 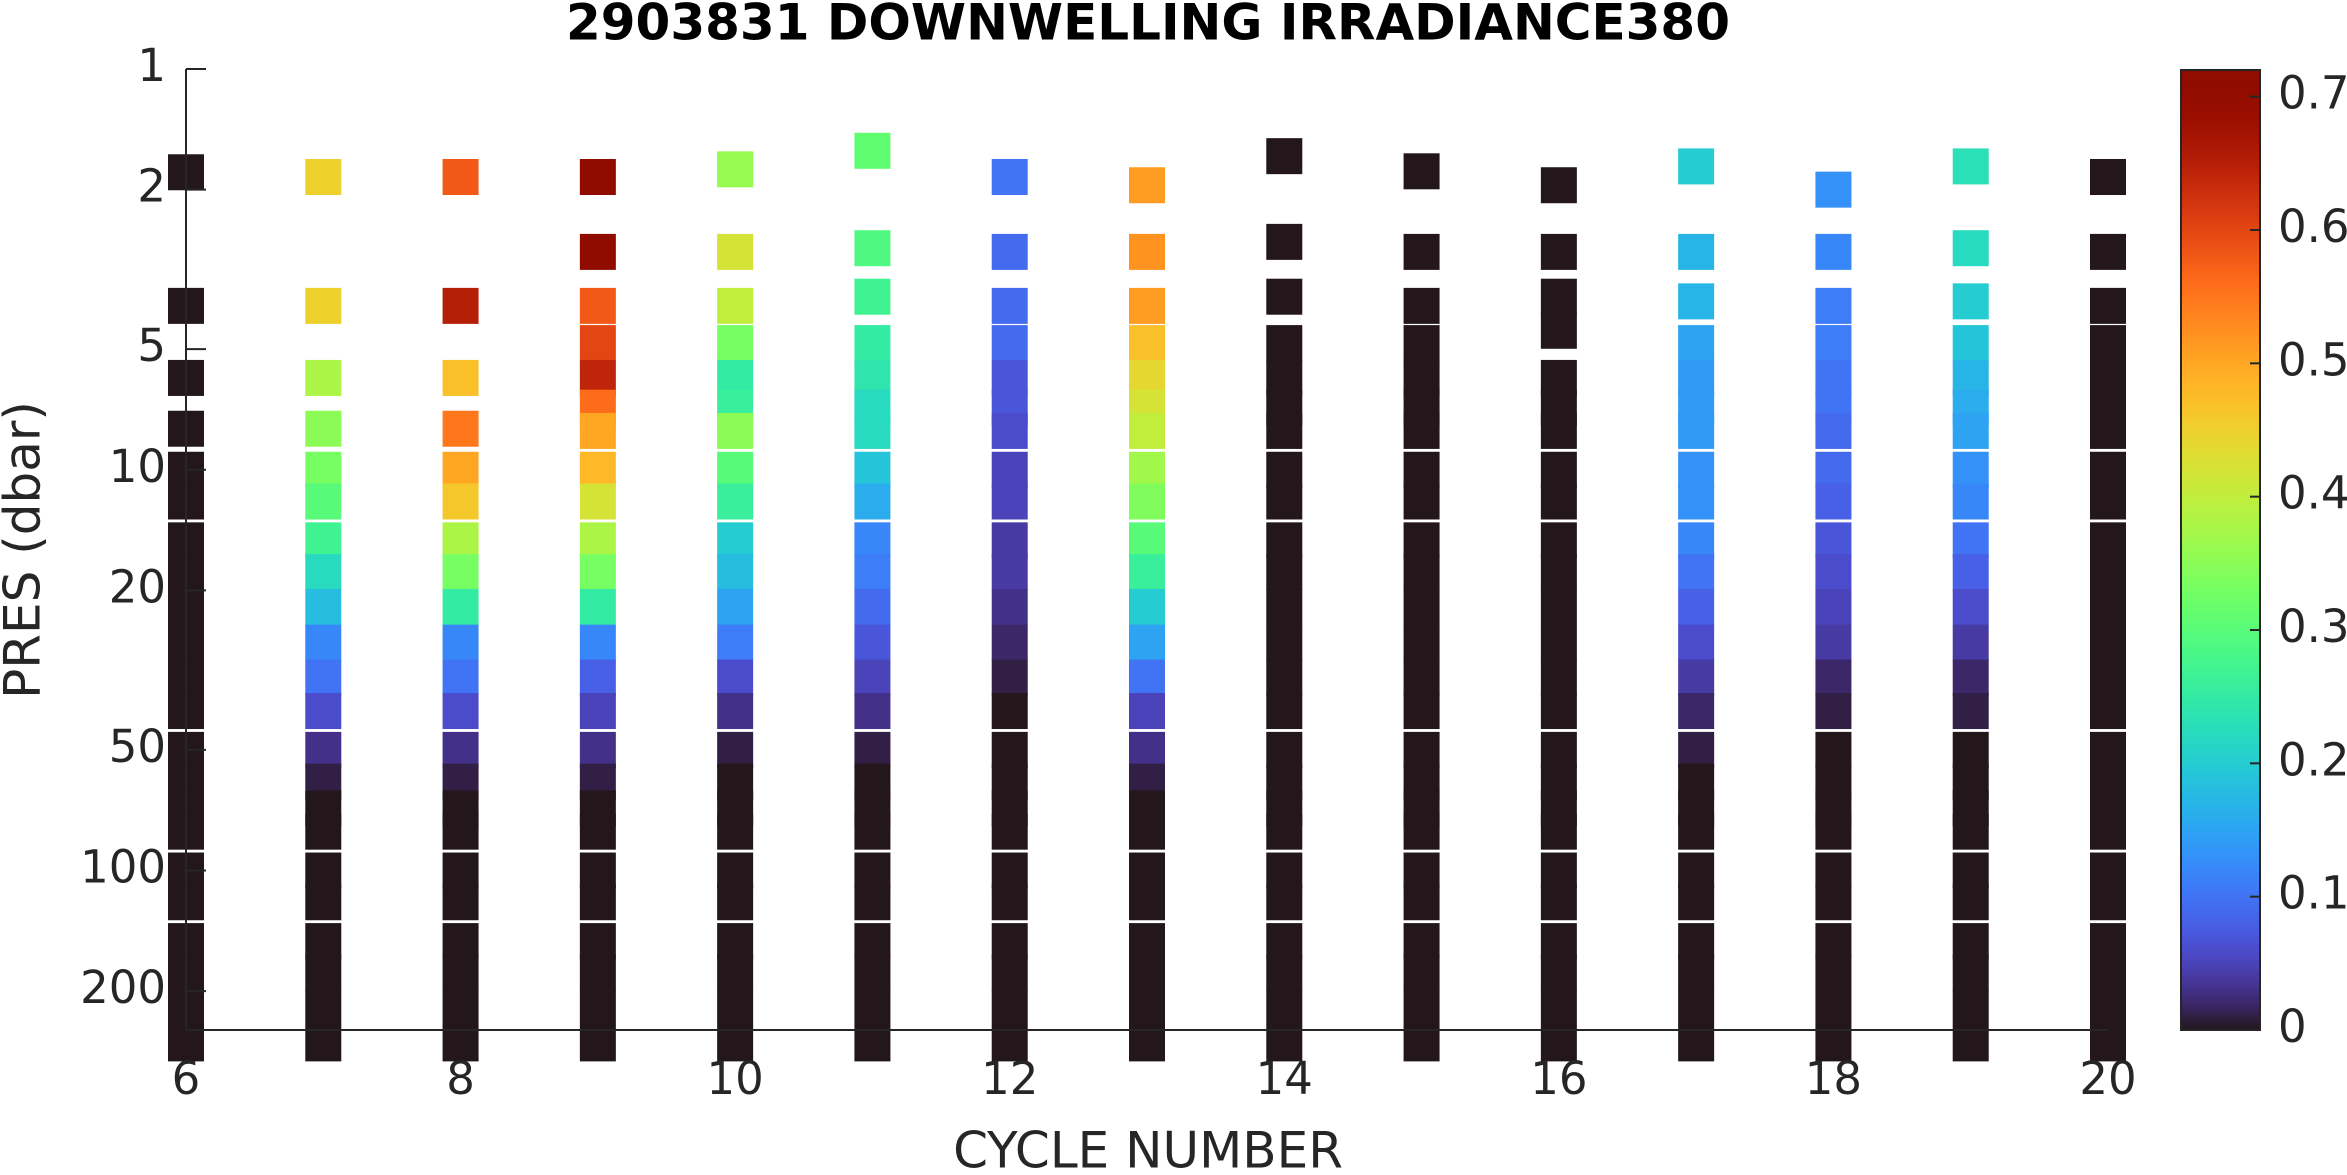 I want to click on colorbar-tick-label: 0.4, so click(x=2312, y=493).